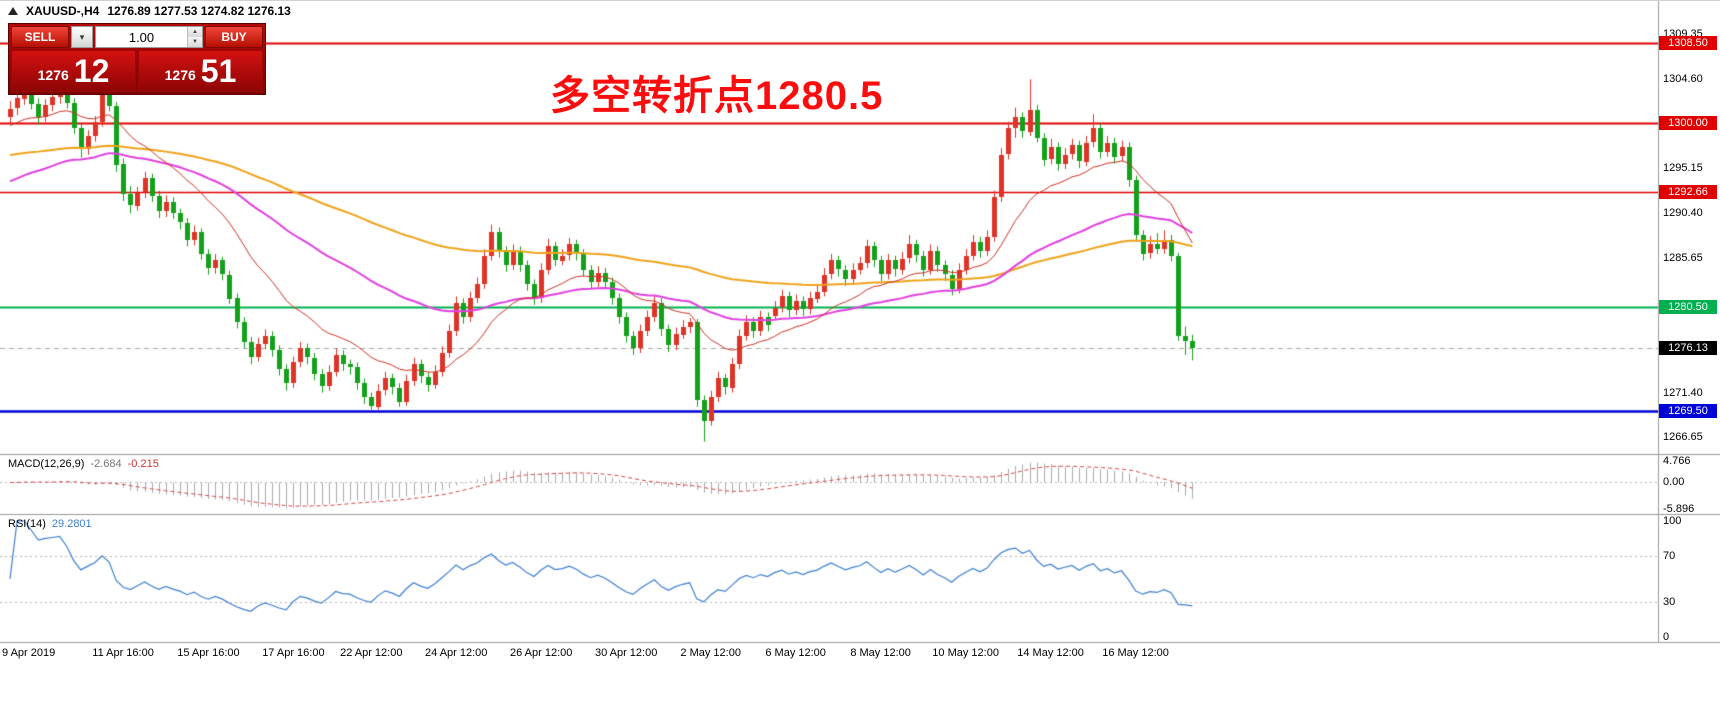 The width and height of the screenshot is (1720, 717). What do you see at coordinates (717, 96) in the screenshot?
I see `annotation-text: 多空转折点1280.5` at bounding box center [717, 96].